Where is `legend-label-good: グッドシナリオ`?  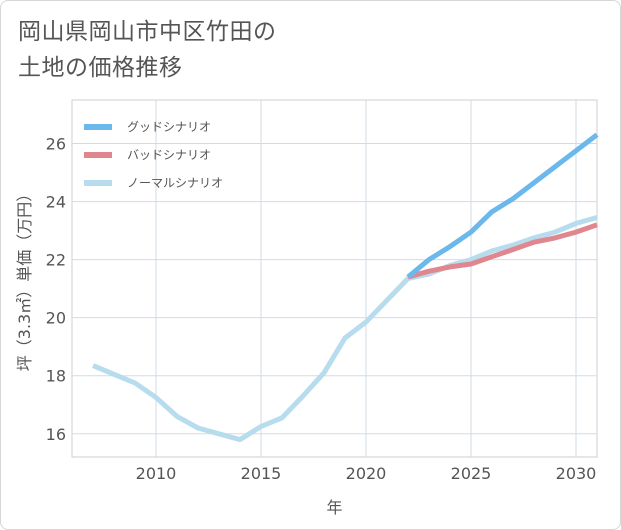
legend-label-good: グッドシナリオ is located at coordinates (169, 127).